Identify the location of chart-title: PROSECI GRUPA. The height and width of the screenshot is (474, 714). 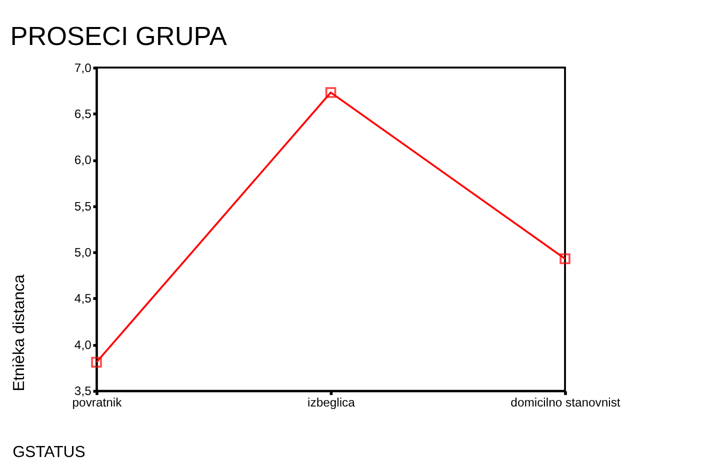
(119, 36).